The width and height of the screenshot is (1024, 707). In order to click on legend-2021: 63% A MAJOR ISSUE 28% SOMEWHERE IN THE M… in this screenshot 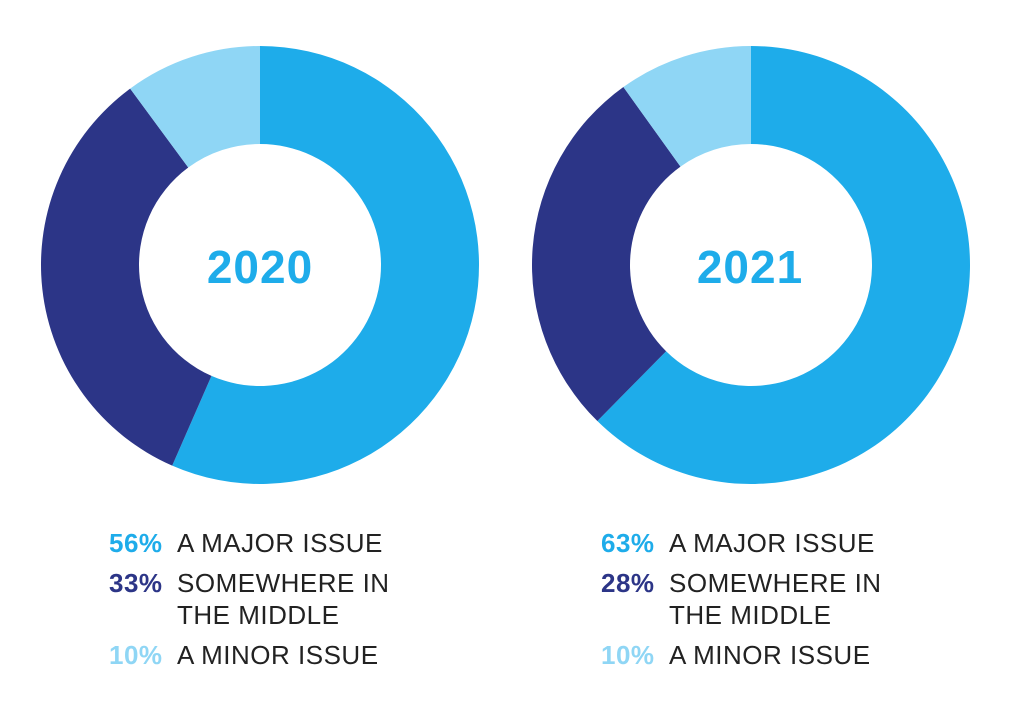, I will do `click(760, 603)`.